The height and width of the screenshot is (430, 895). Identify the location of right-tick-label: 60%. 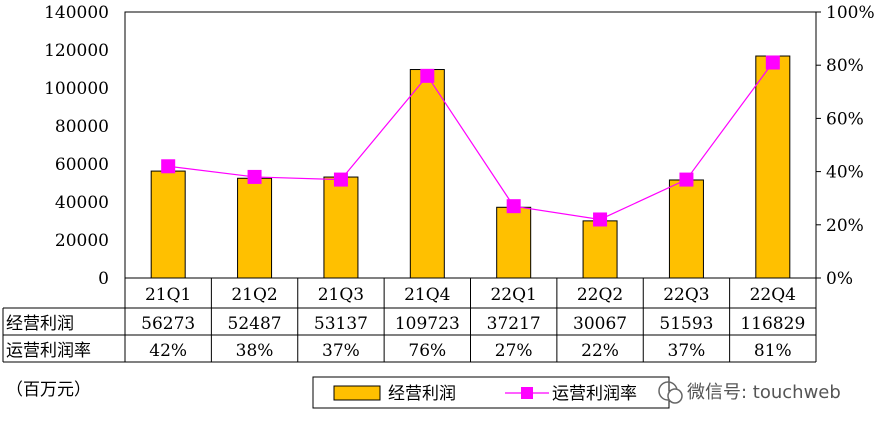
(845, 119).